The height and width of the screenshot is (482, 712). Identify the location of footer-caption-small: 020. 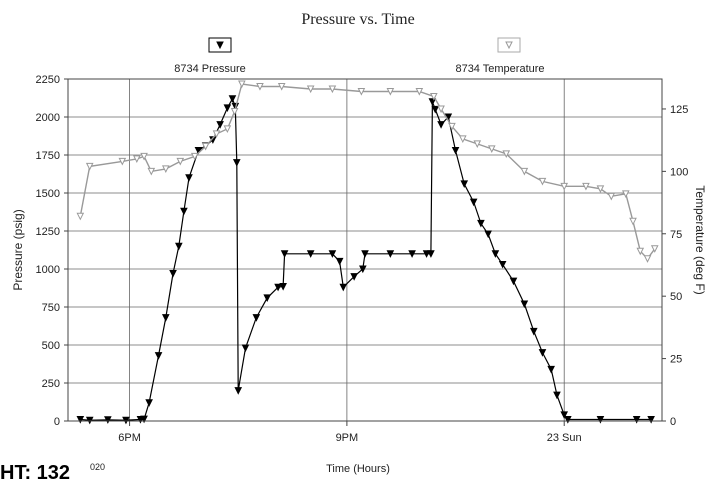
(97, 467).